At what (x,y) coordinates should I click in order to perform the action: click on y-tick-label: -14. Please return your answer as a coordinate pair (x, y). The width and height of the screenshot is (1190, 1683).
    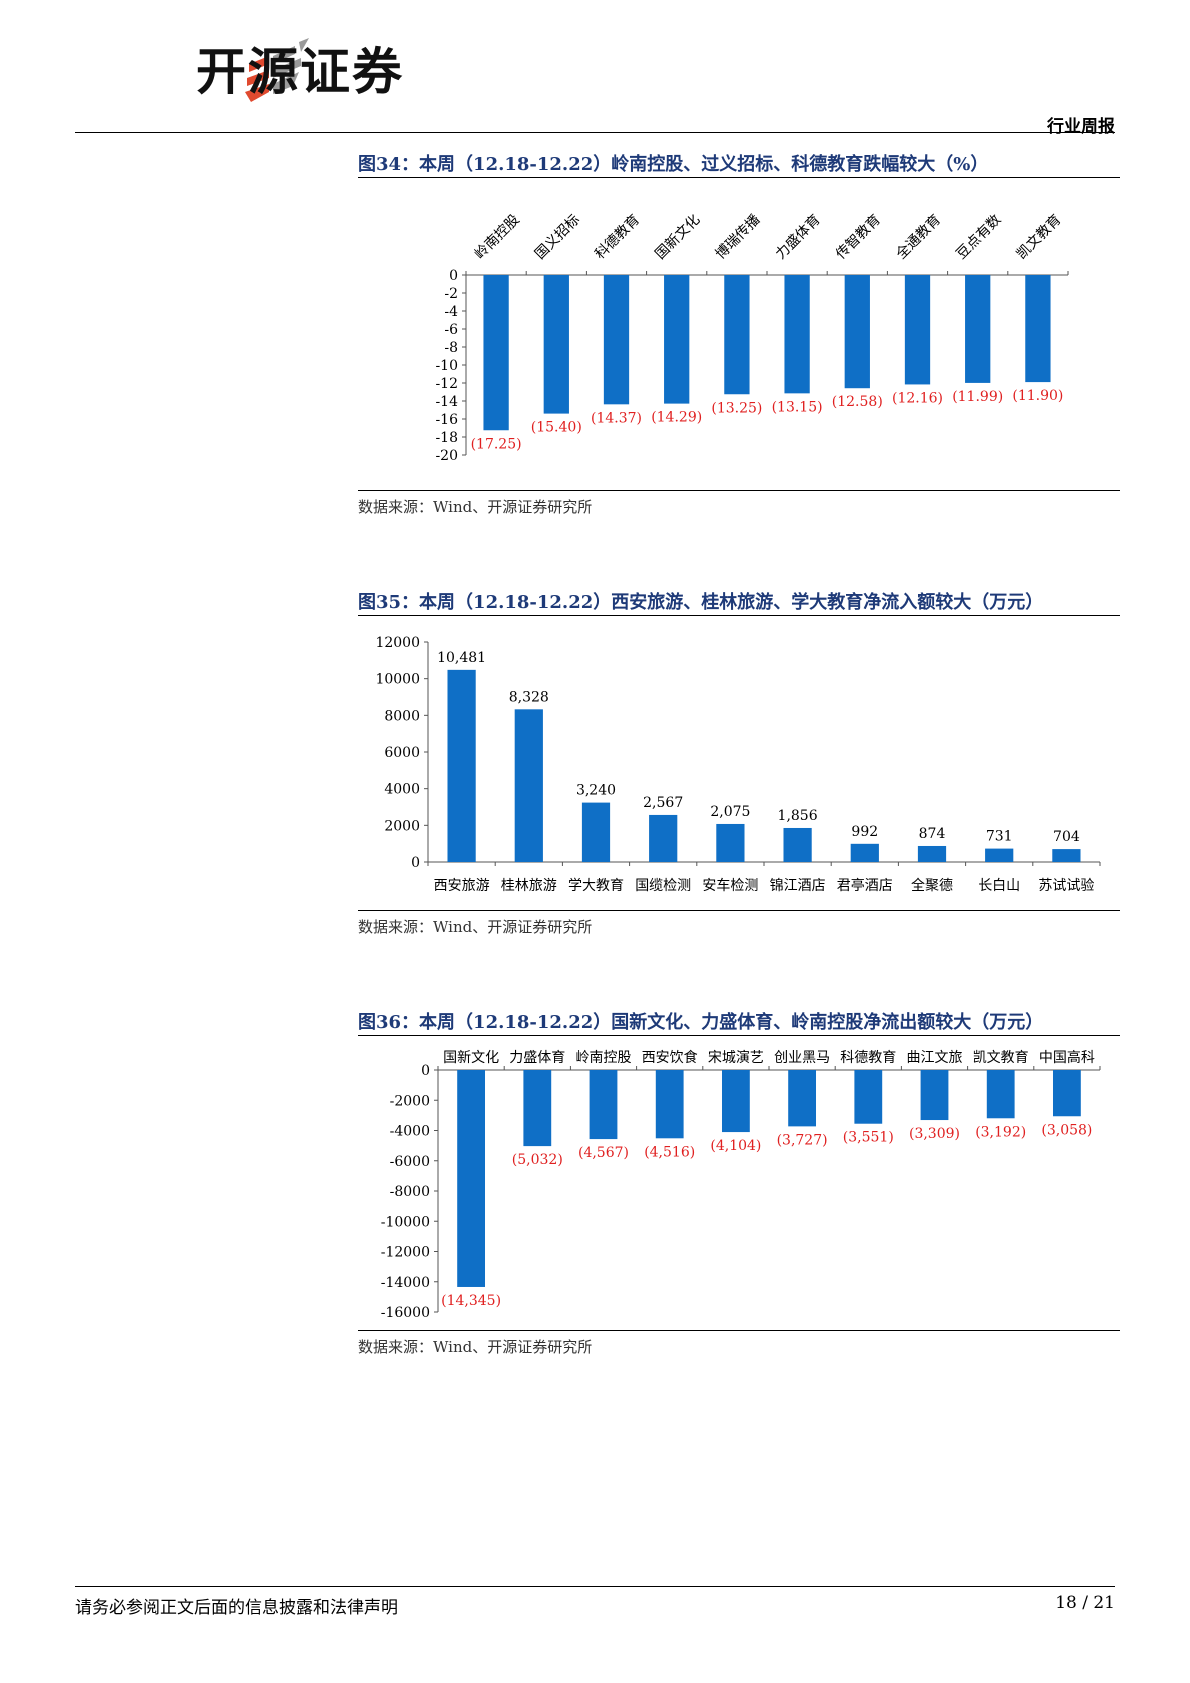
    Looking at the image, I should click on (446, 402).